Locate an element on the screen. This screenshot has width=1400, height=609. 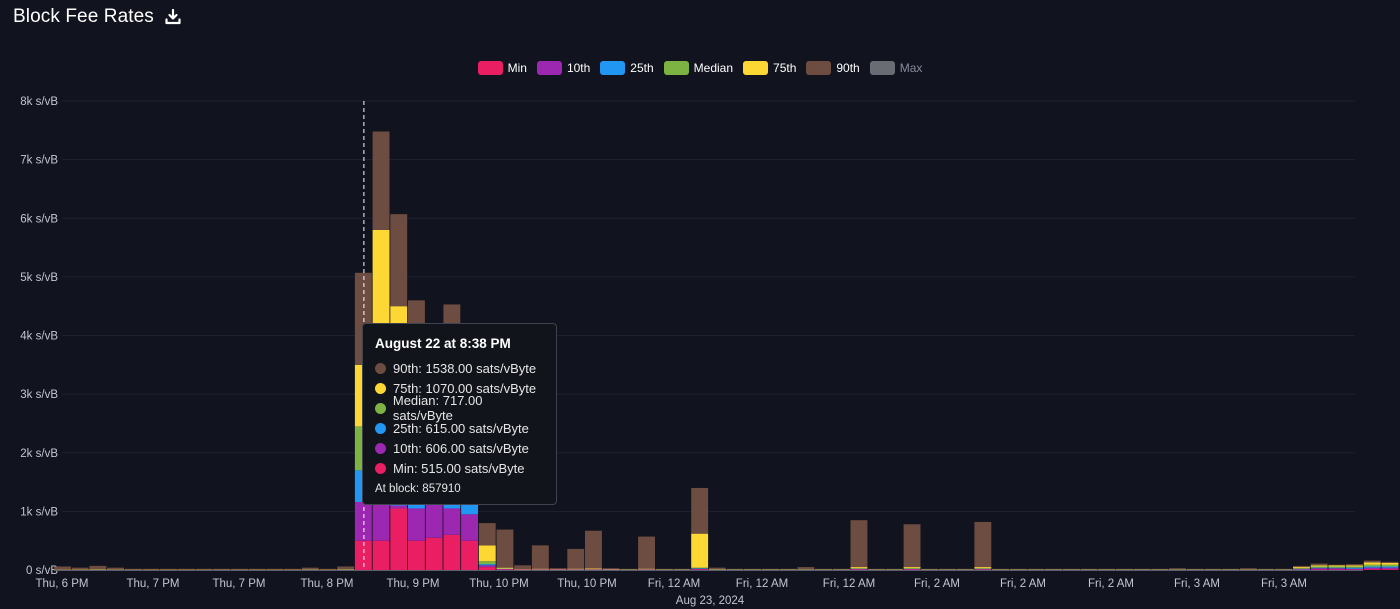
legend-item-25th: 25th is located at coordinates (627, 68).